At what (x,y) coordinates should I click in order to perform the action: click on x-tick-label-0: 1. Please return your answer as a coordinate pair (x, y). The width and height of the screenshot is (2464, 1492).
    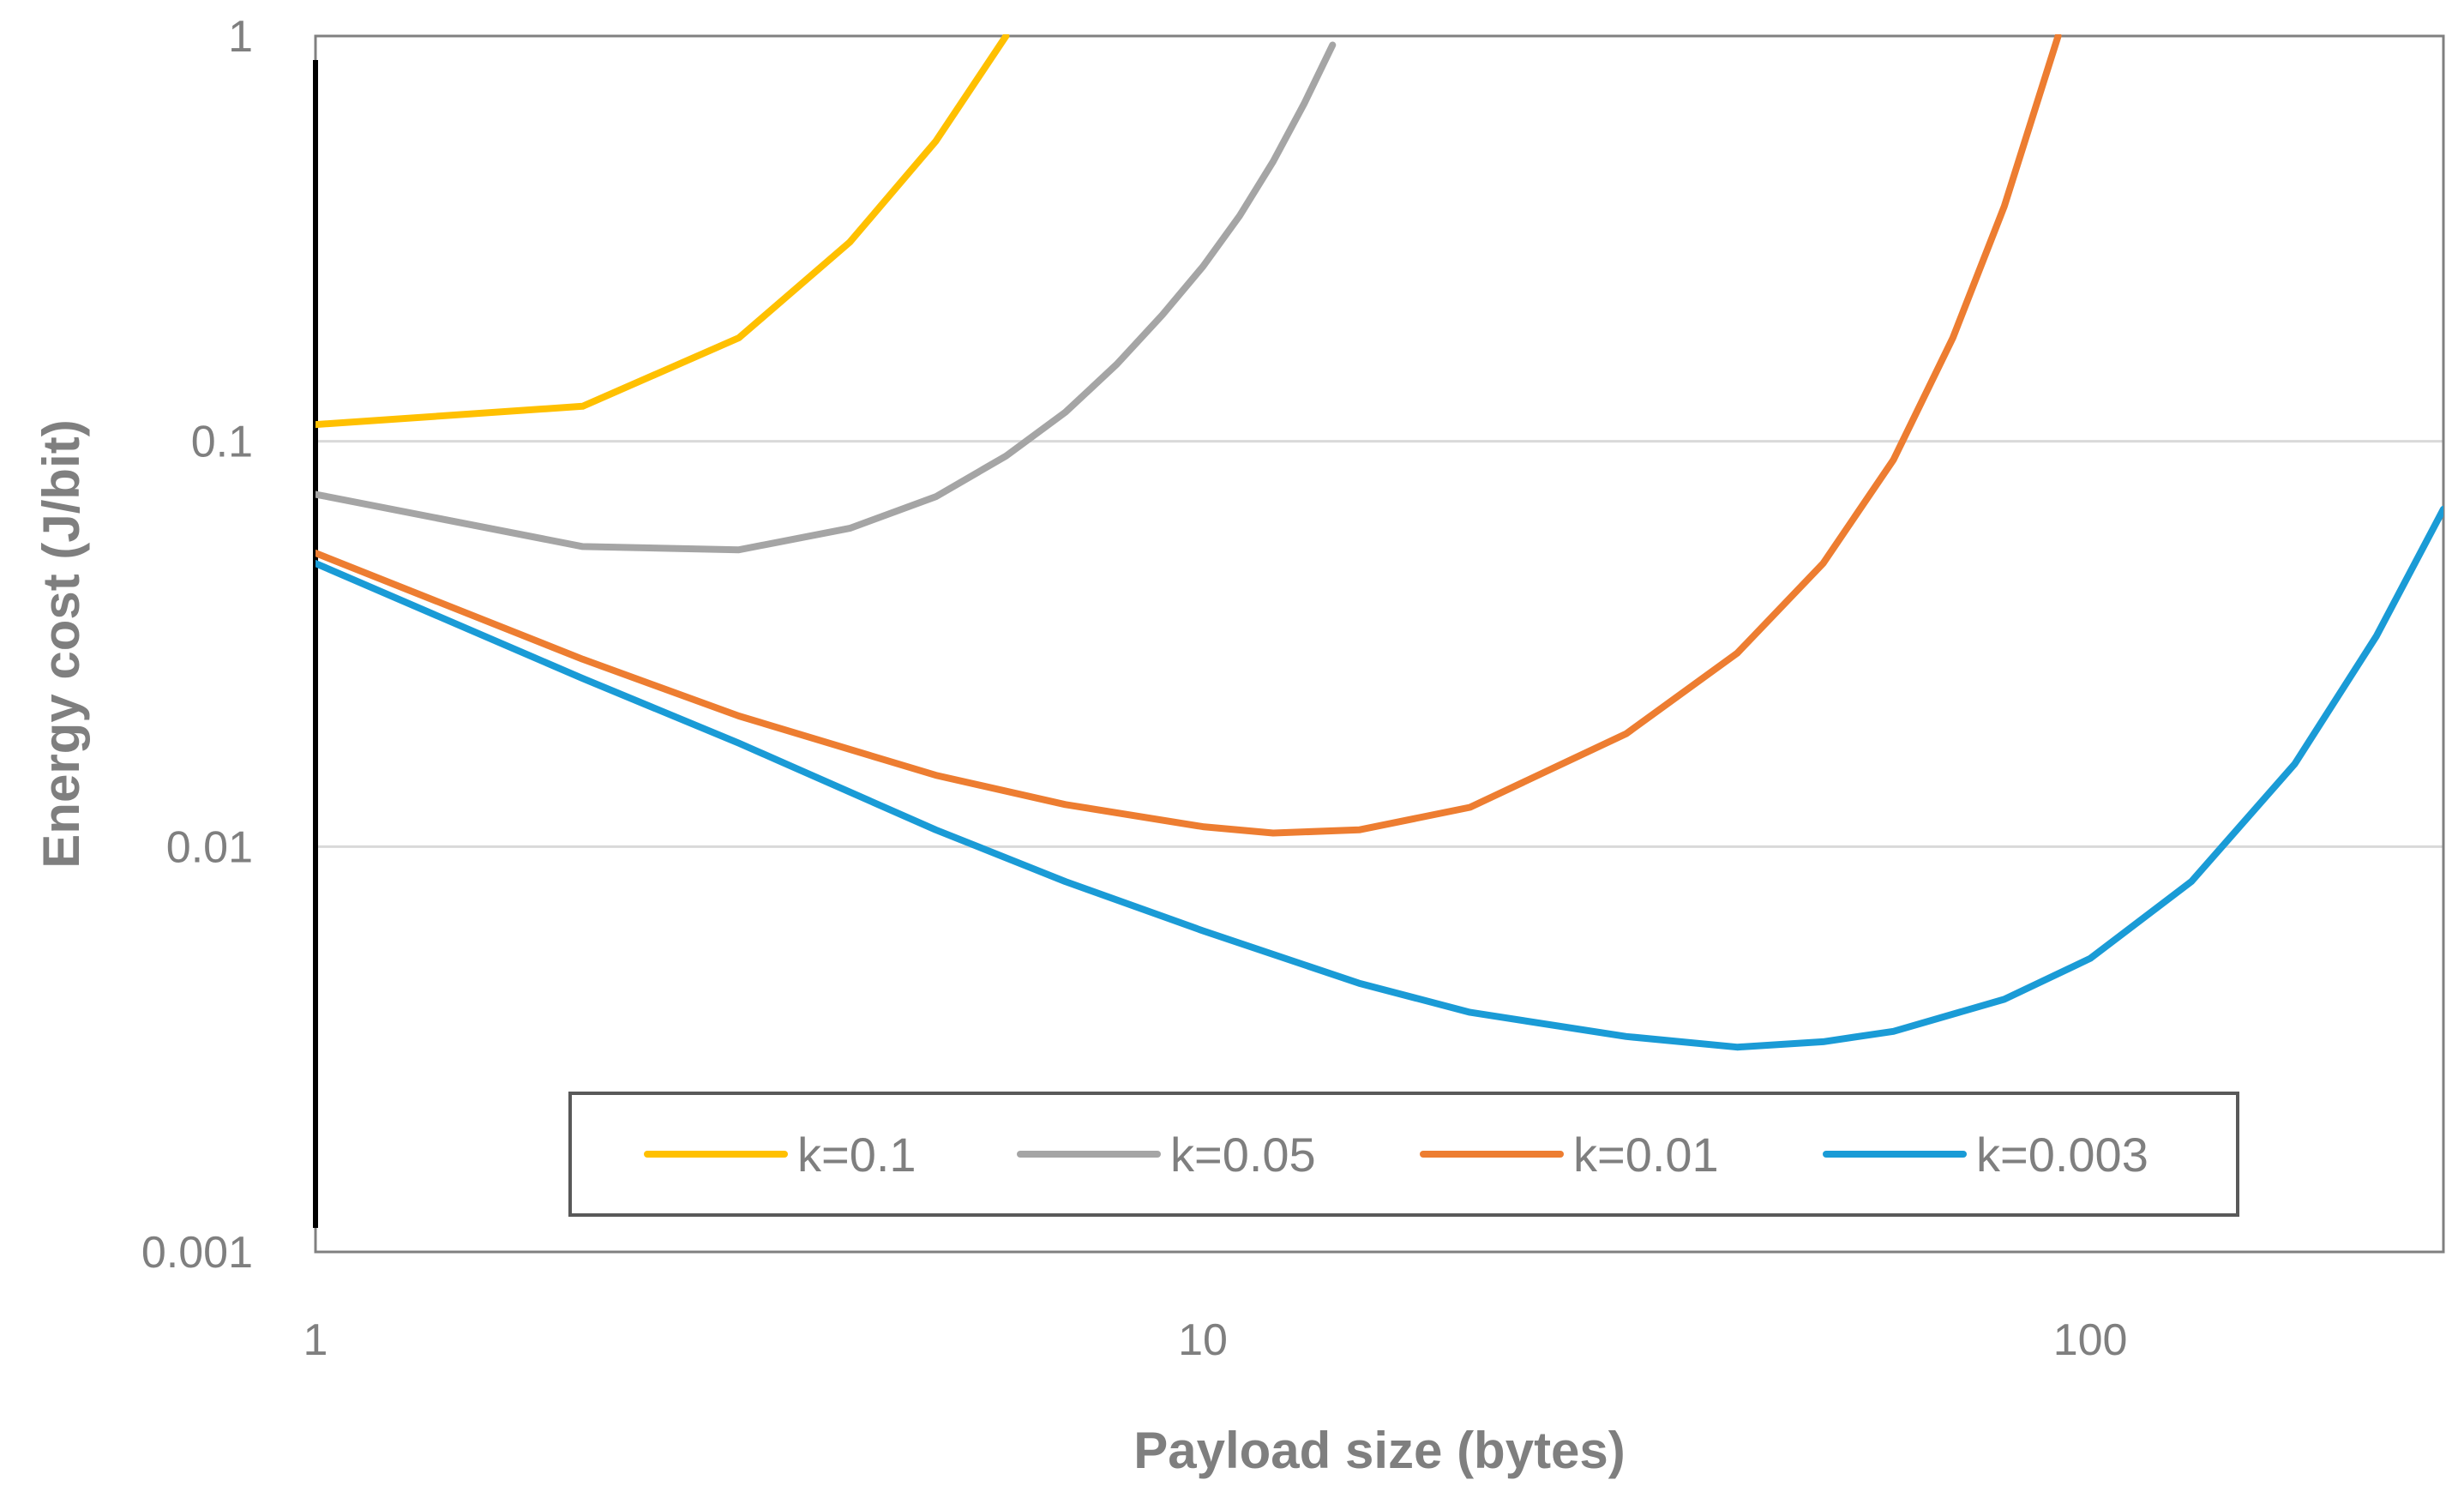
    Looking at the image, I should click on (315, 1340).